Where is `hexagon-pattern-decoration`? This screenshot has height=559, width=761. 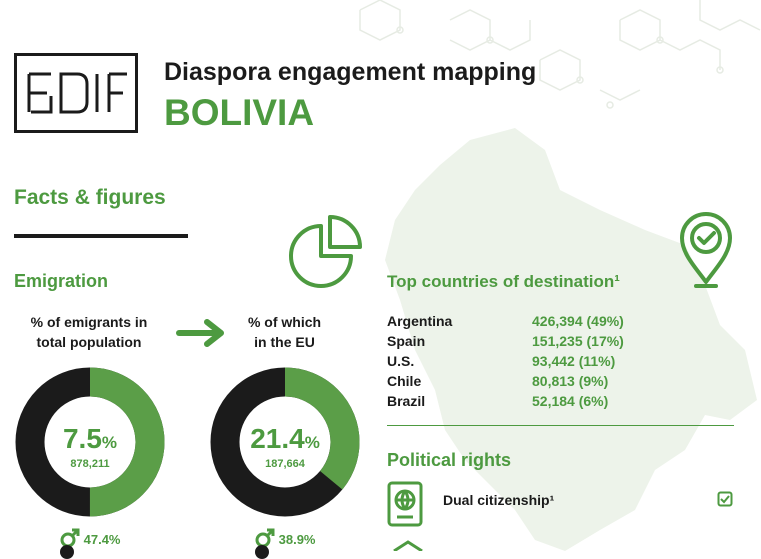 hexagon-pattern-decoration is located at coordinates (560, 54).